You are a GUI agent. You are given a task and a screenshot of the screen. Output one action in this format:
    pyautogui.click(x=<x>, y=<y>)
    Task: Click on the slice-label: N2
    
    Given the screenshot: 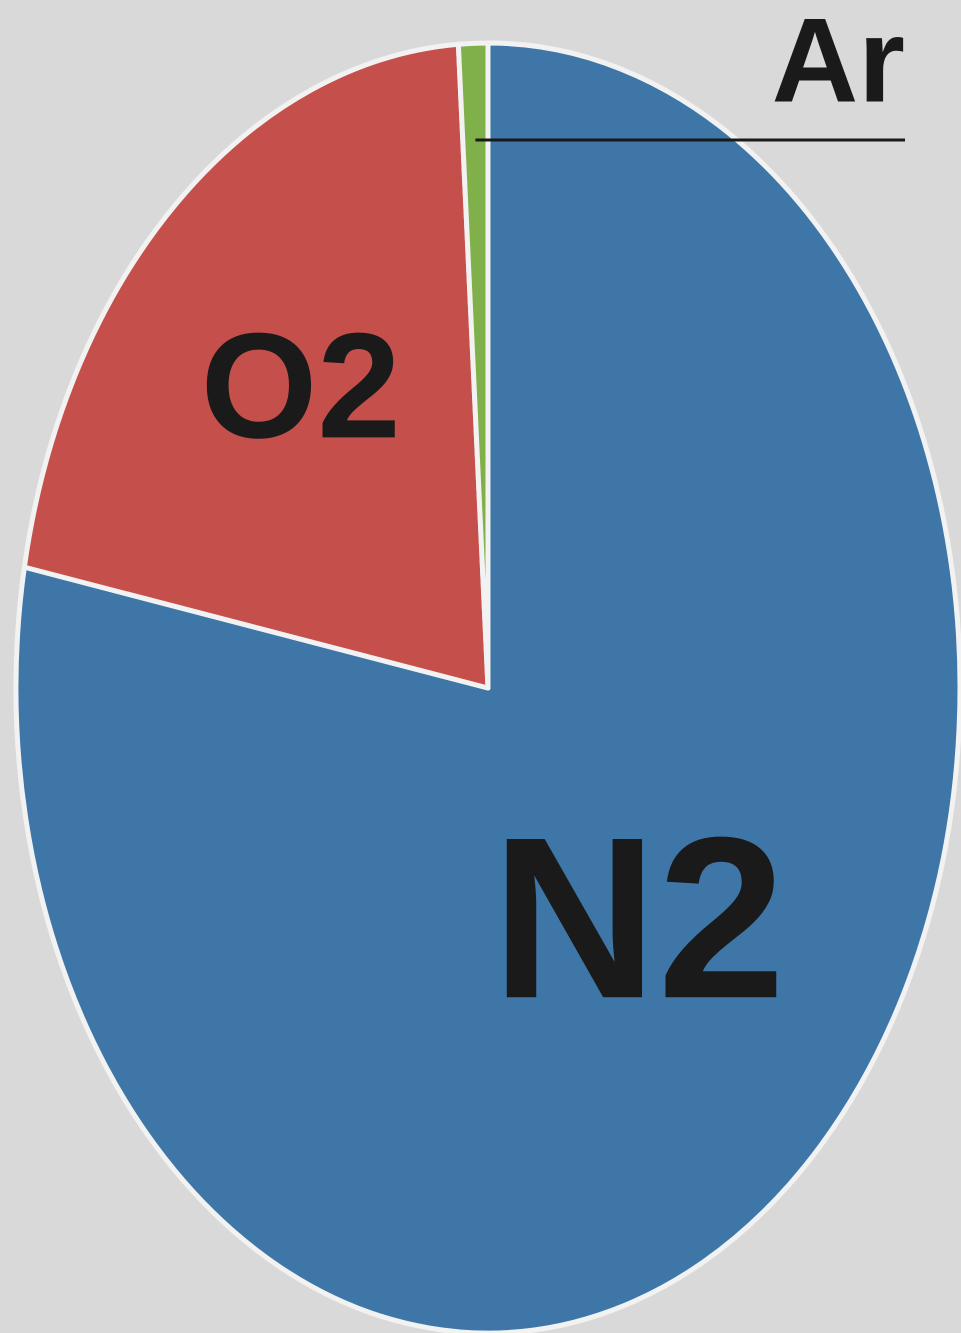 What is the action you would take?
    pyautogui.click(x=638, y=917)
    